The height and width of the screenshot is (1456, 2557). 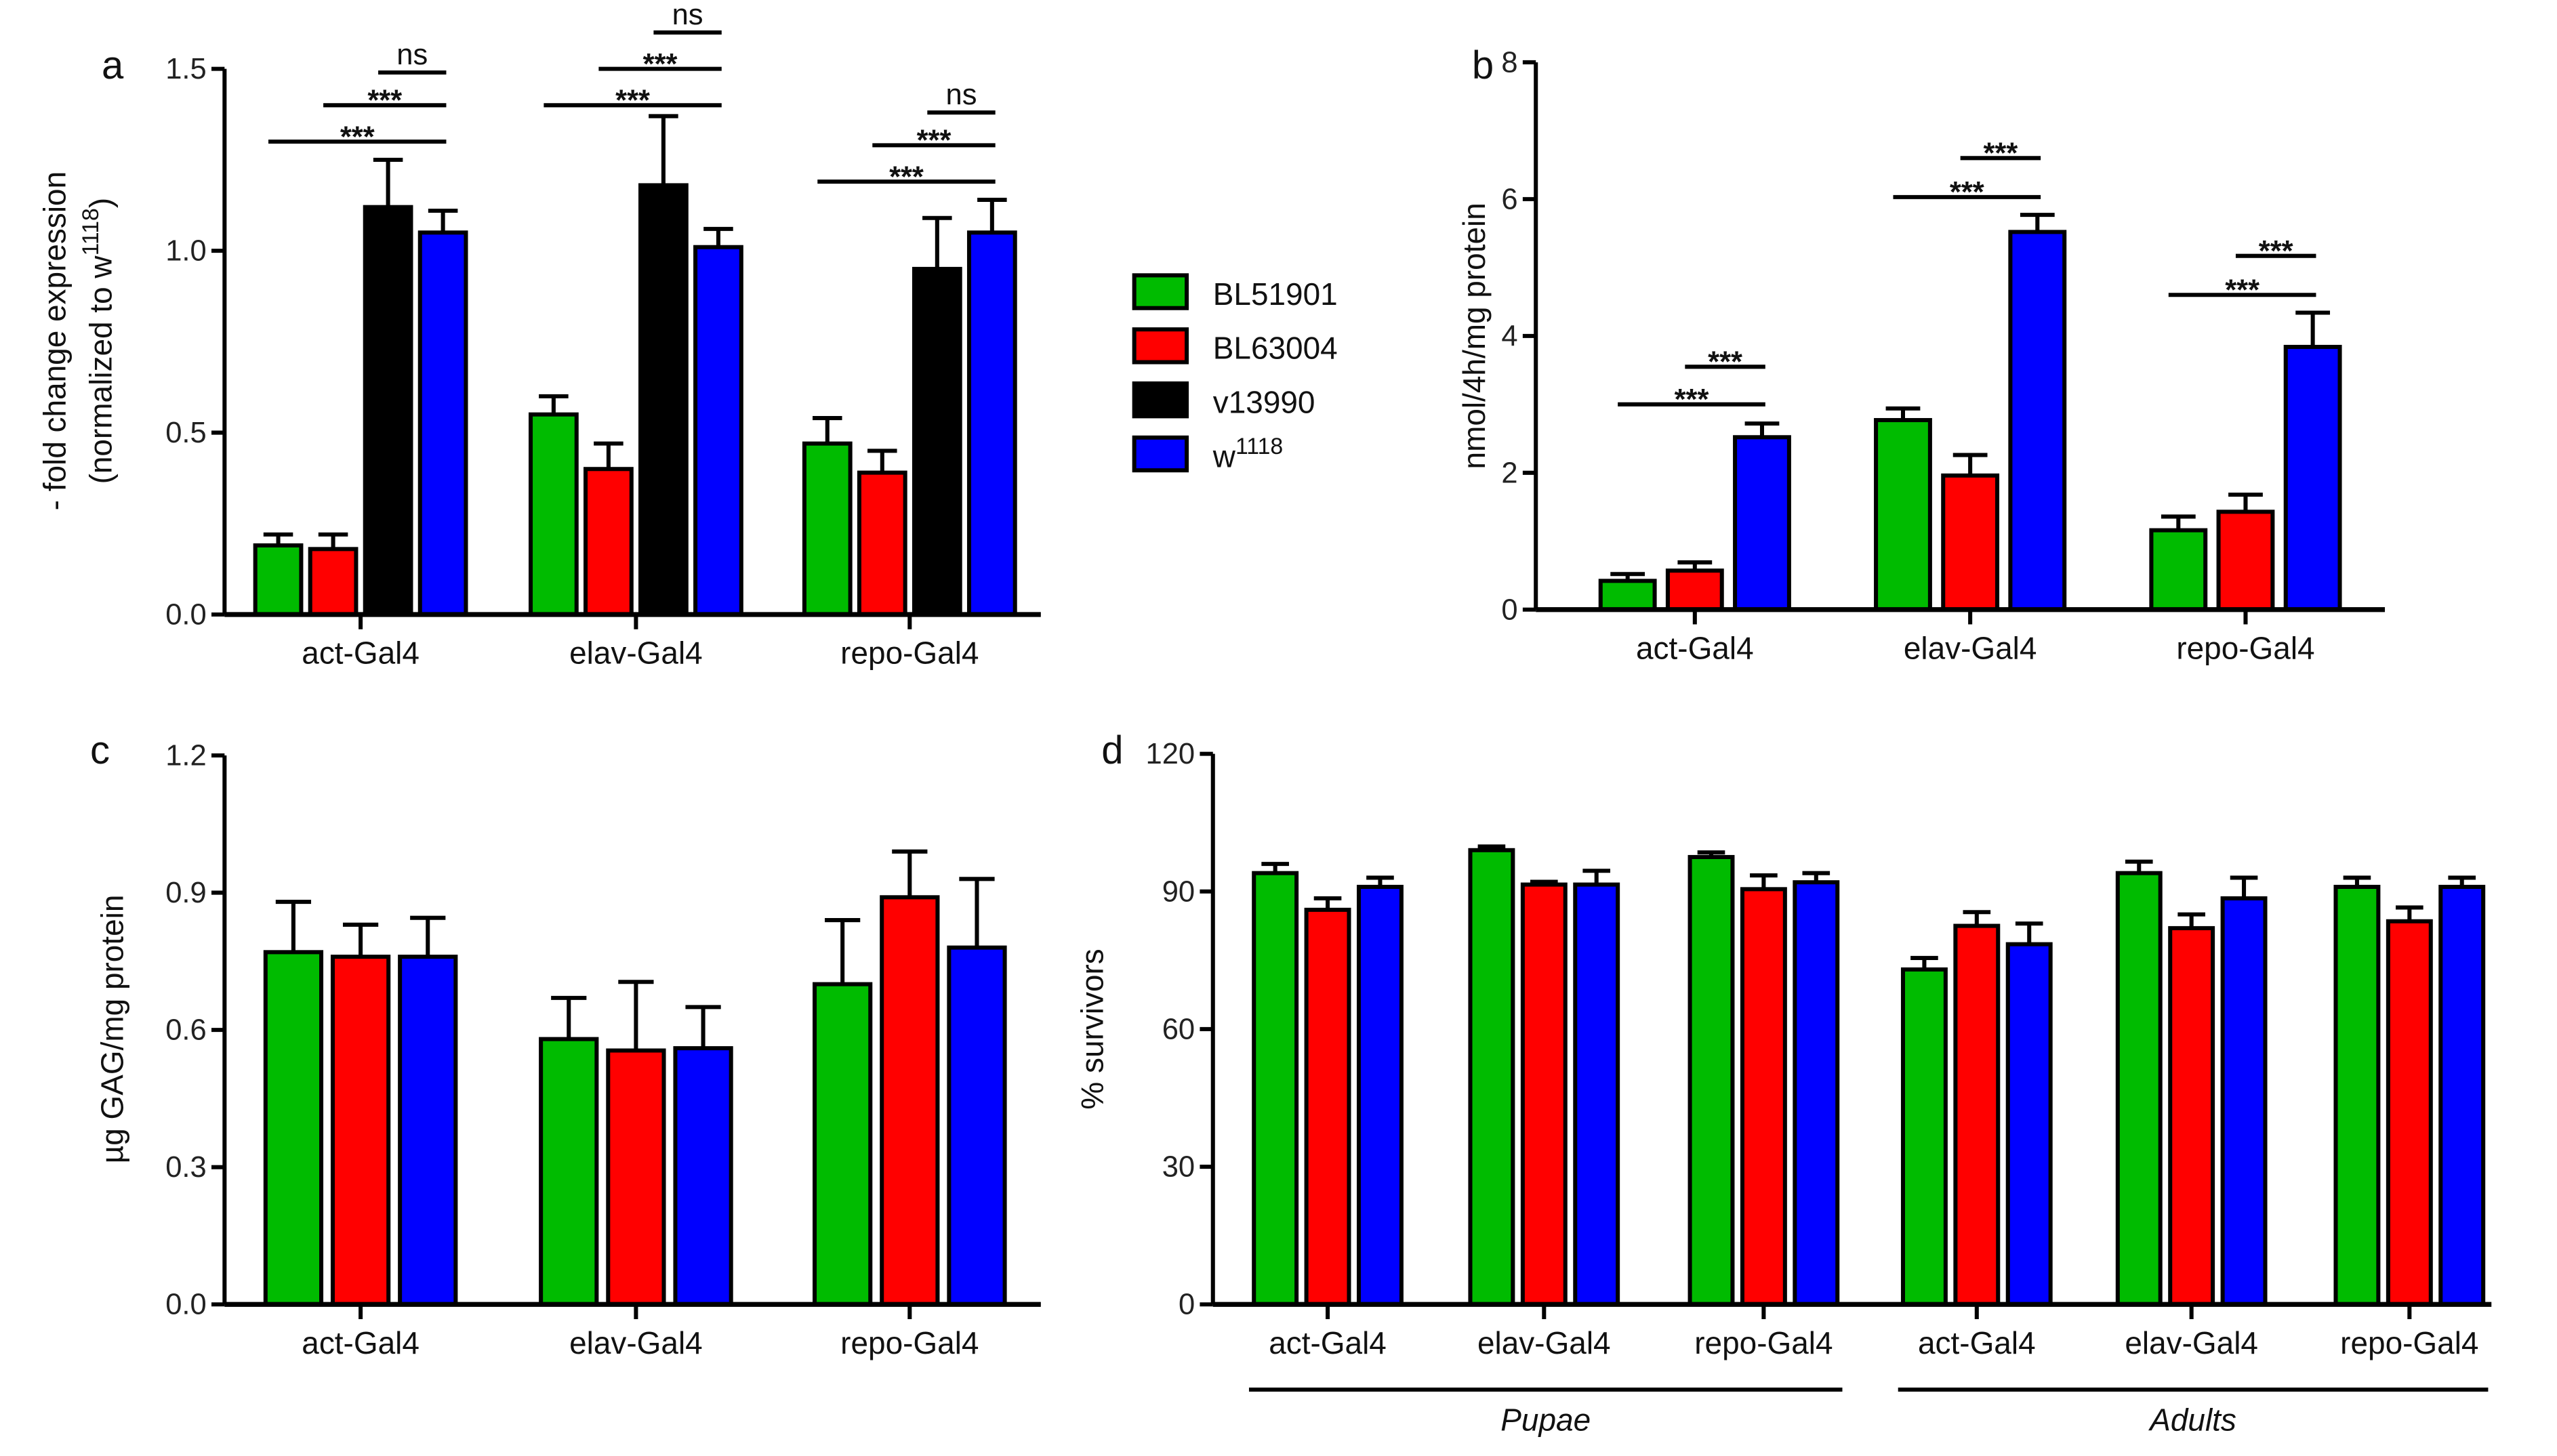 I want to click on y-tick-label: 8, so click(x=1509, y=62).